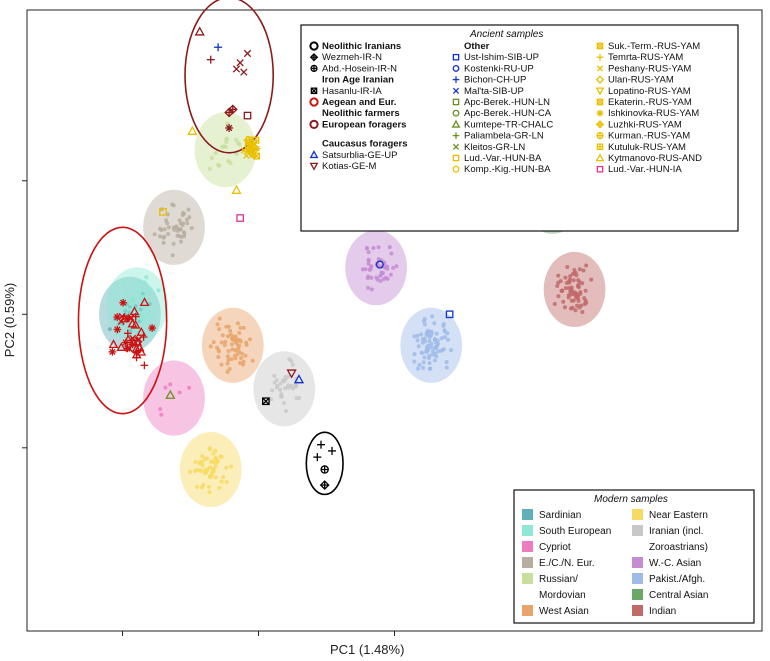 This screenshot has width=770, height=661. What do you see at coordinates (675, 563) in the screenshot?
I see `modern-legend-label: W.-C. Asian` at bounding box center [675, 563].